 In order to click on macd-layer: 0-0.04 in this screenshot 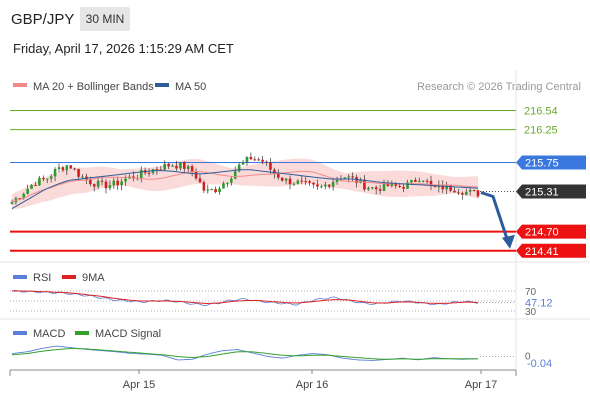, I will do `click(281, 357)`.